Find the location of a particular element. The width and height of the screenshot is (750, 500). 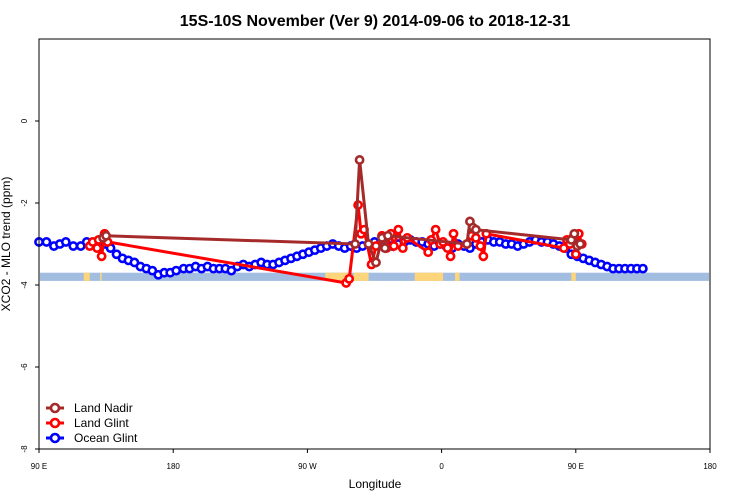

y-tick-label: -4 is located at coordinates (24, 285).